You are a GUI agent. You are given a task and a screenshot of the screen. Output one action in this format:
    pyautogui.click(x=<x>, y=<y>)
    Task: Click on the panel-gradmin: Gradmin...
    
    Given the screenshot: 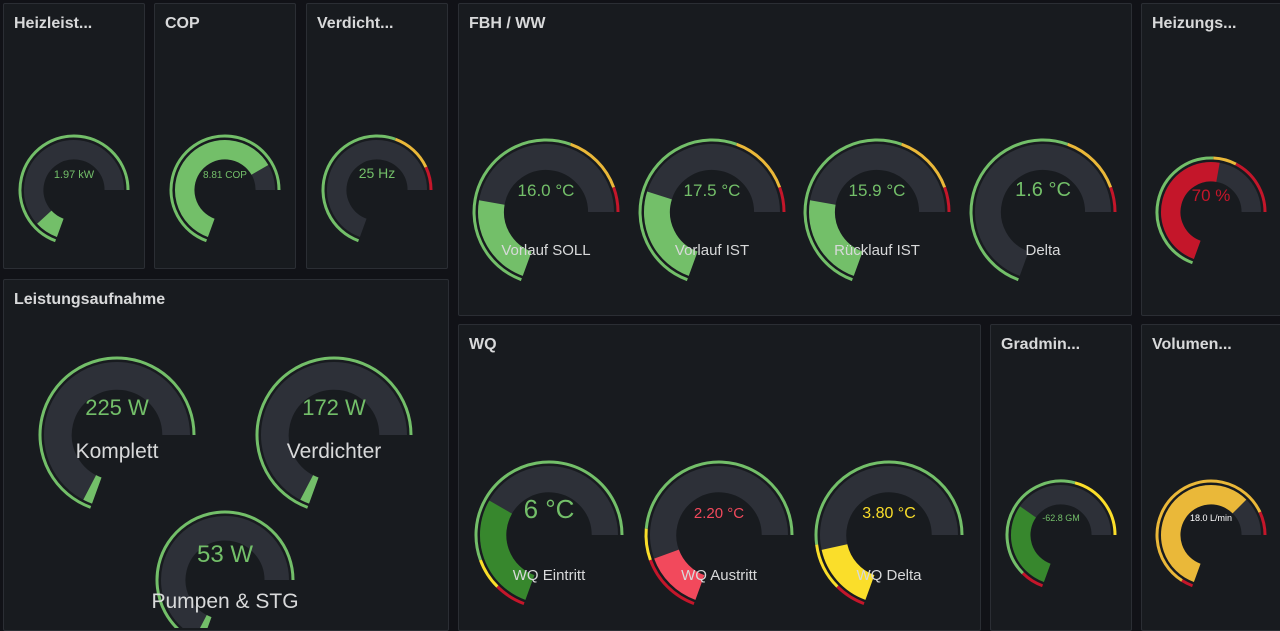 What is the action you would take?
    pyautogui.click(x=1061, y=477)
    